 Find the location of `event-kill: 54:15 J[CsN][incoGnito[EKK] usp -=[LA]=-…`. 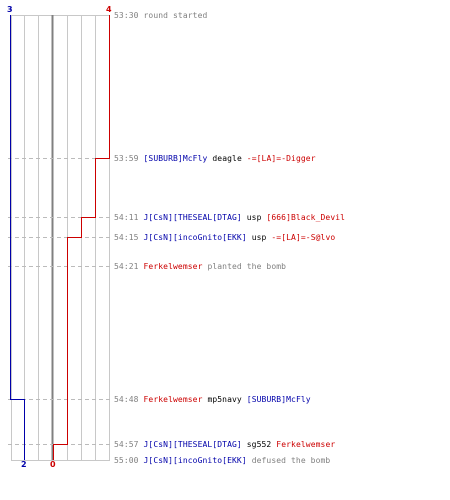

event-kill: 54:15 J[CsN][incoGnito[EKK] usp -=[LA]=-… is located at coordinates (224, 238).